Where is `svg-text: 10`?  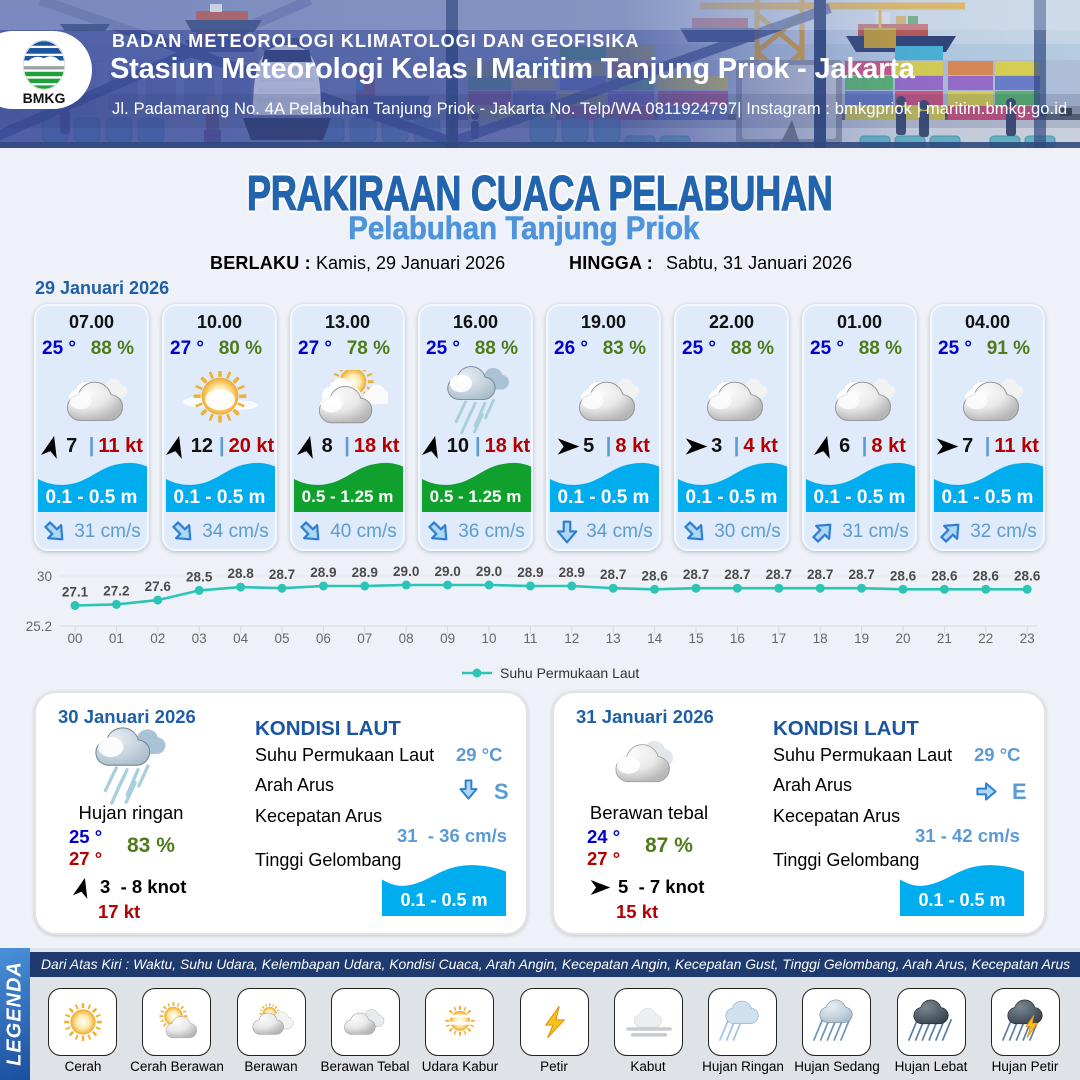 svg-text: 10 is located at coordinates (488, 638).